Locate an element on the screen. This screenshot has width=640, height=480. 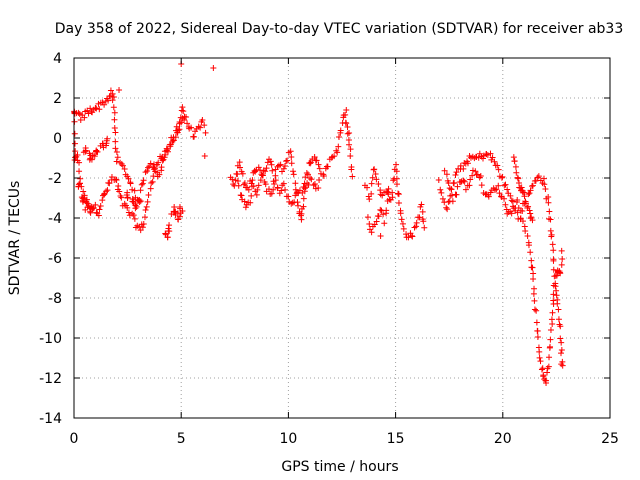
x-tick-label: 15 is located at coordinates (396, 439).